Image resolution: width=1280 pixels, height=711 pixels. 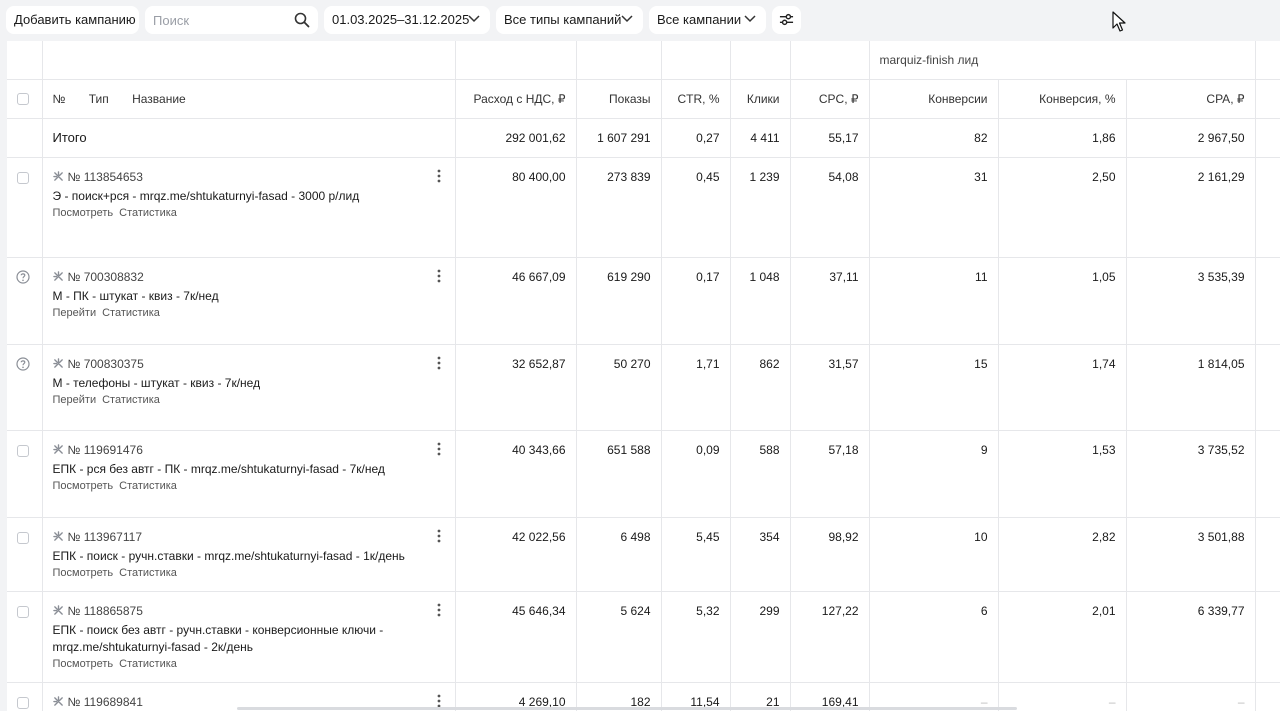 I want to click on campaign-number: № 119689841, so click(x=105, y=701).